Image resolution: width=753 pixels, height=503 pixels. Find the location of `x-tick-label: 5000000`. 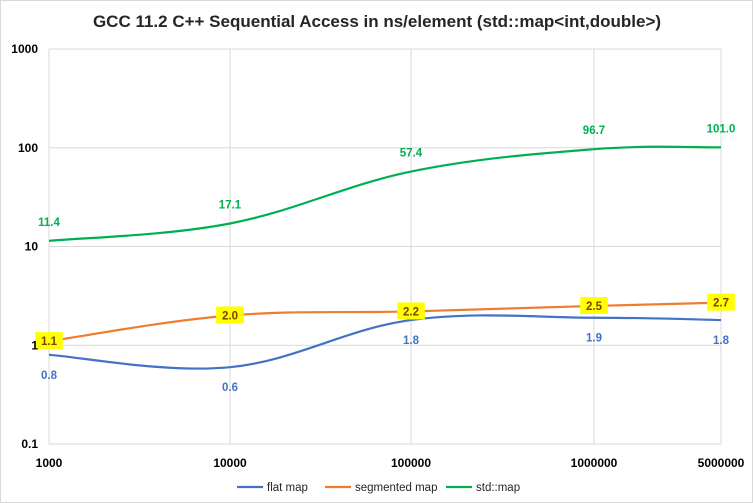

x-tick-label: 5000000 is located at coordinates (721, 463).